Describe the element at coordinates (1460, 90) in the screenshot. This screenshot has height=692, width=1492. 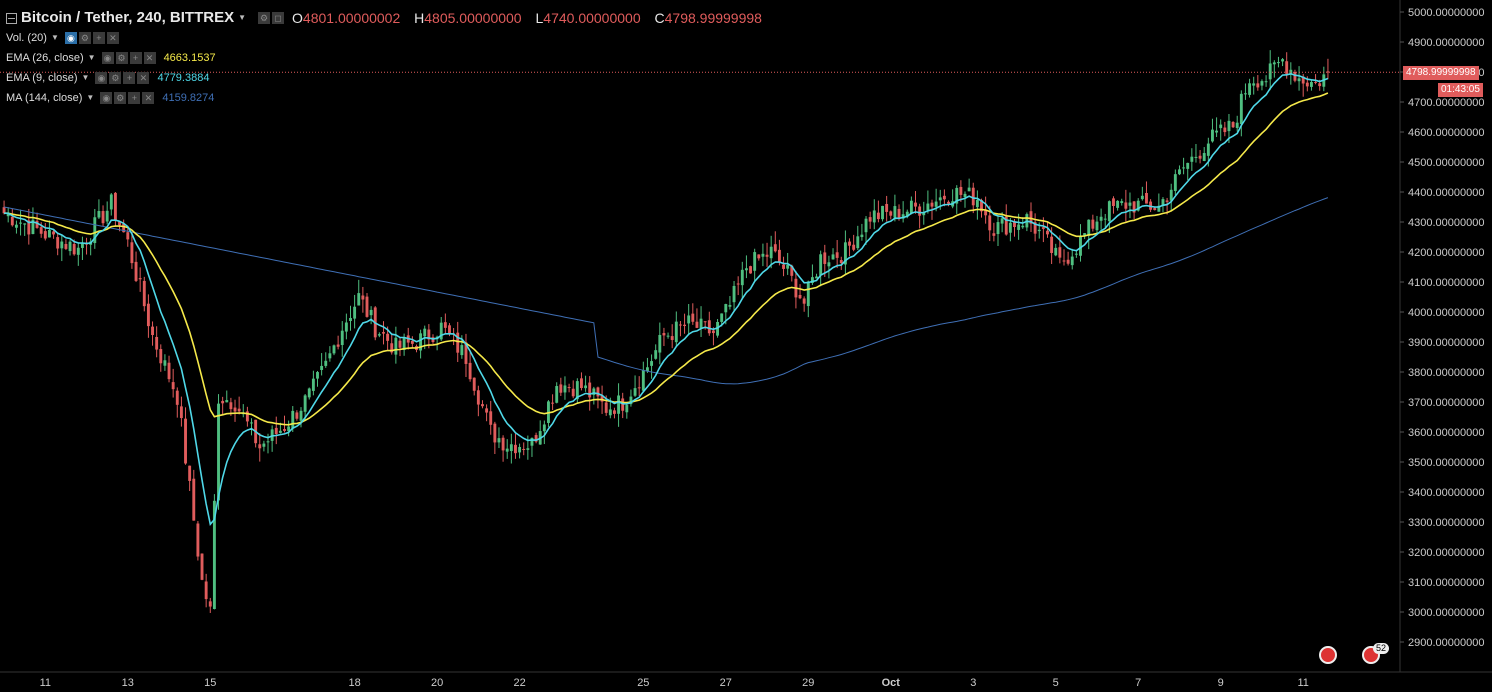
I see `countdown-label: 01:43:05` at that location.